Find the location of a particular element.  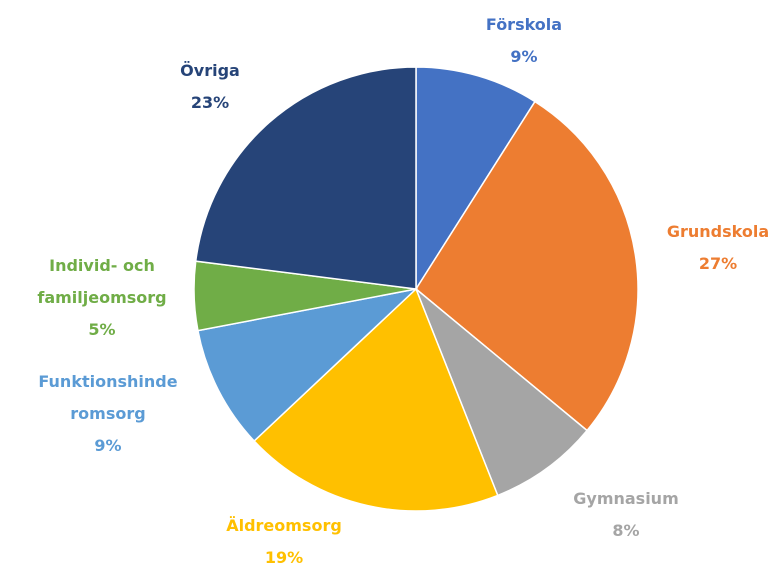

slice-label: Äldreomsorg 19% is located at coordinates (284, 538).